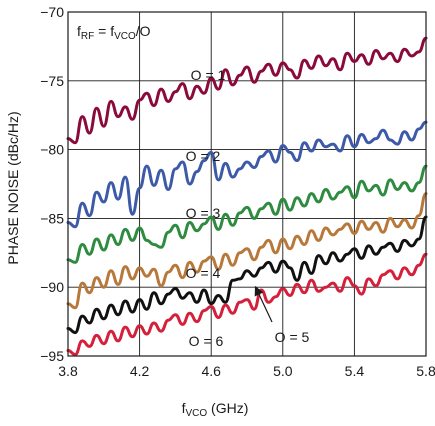 The image size is (435, 426). What do you see at coordinates (292, 337) in the screenshot?
I see `series-label-o5: O = 5` at bounding box center [292, 337].